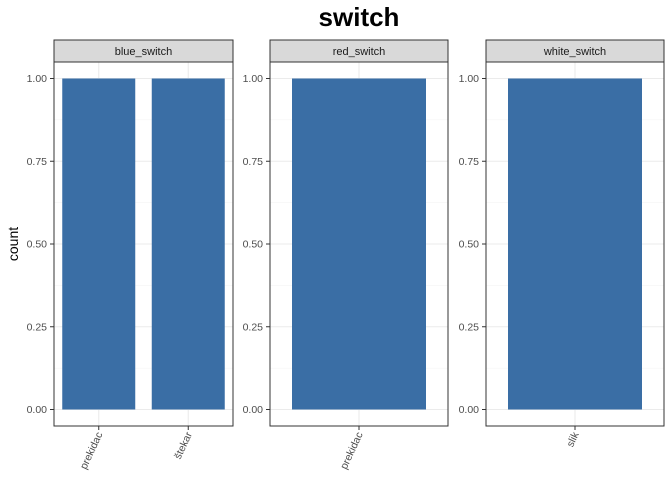 This screenshot has height=480, width=672. Describe the element at coordinates (183, 445) in the screenshot. I see `x-tick-label: štekar` at that location.